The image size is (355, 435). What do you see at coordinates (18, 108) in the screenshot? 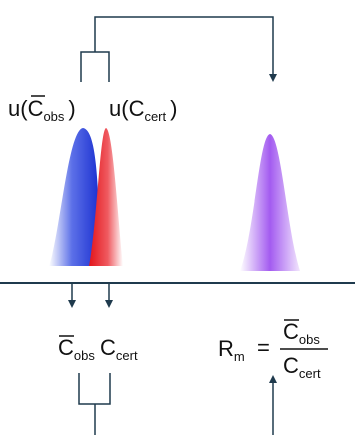
I see `u-obs-prefix: u(` at bounding box center [18, 108].